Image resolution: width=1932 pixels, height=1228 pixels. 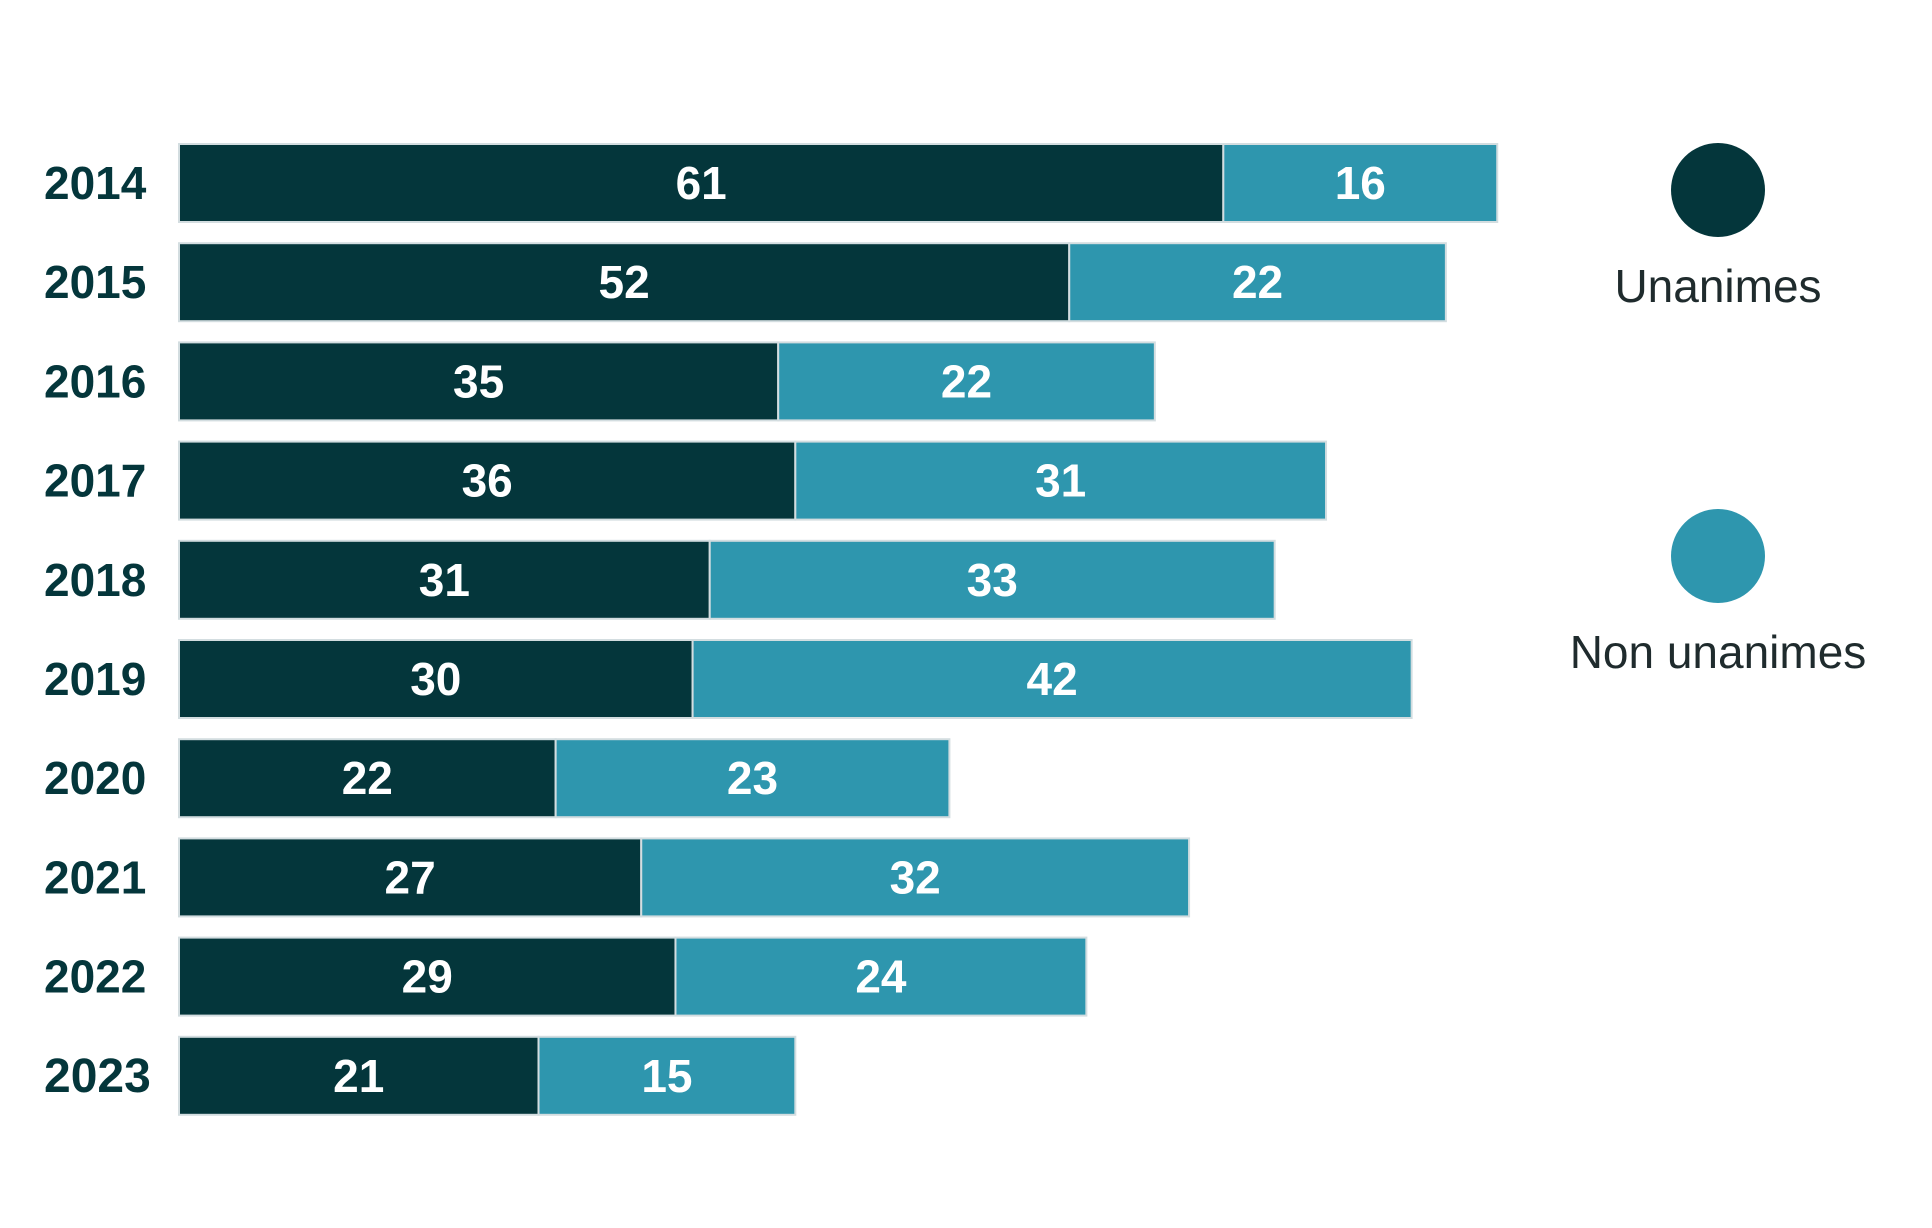 I want to click on value-label-unanimes-2023: 21, so click(x=358, y=1076).